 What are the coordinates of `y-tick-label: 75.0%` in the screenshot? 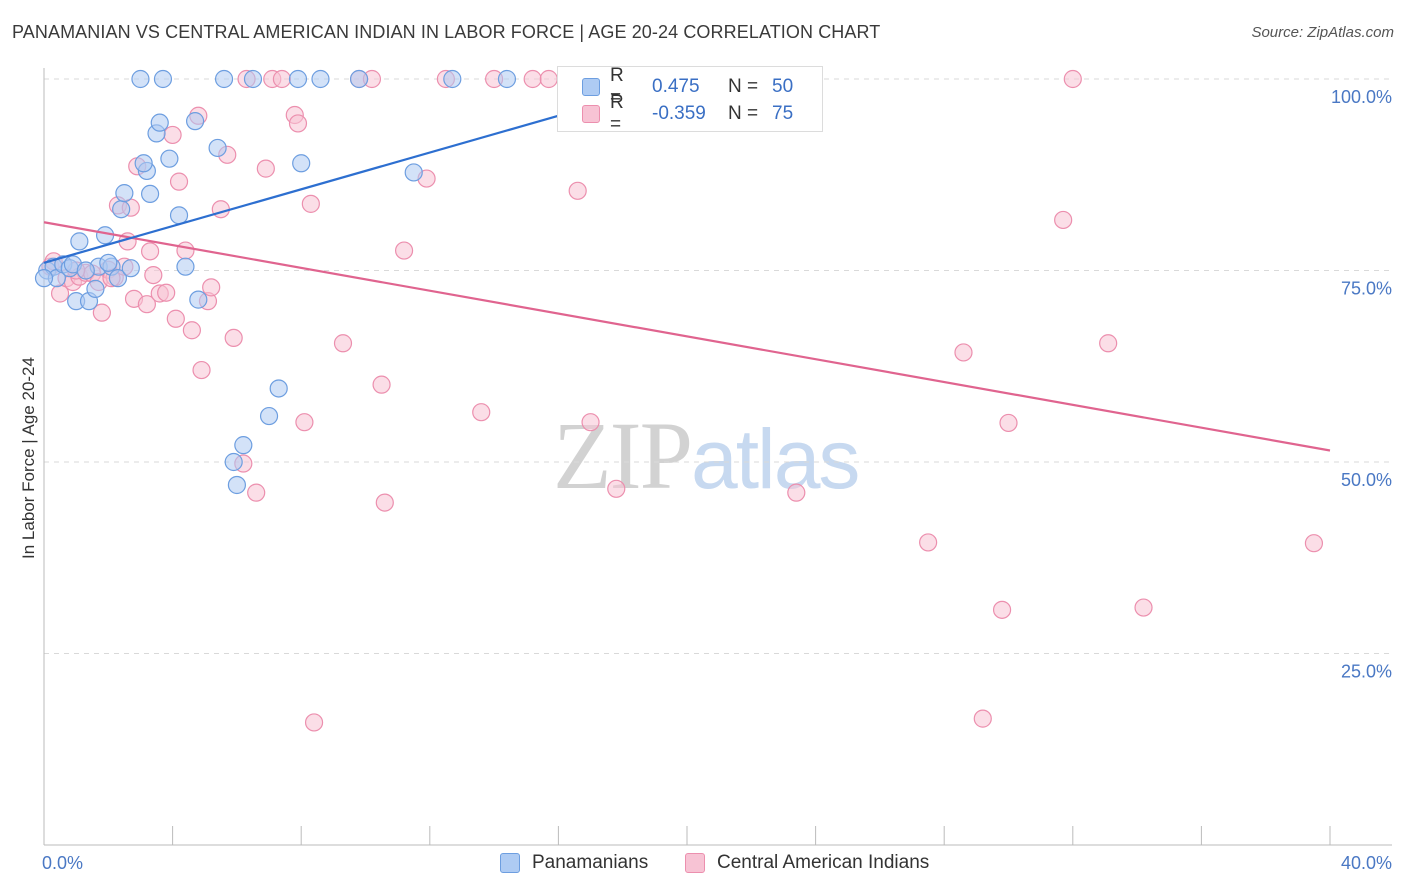 It's located at (1366, 289).